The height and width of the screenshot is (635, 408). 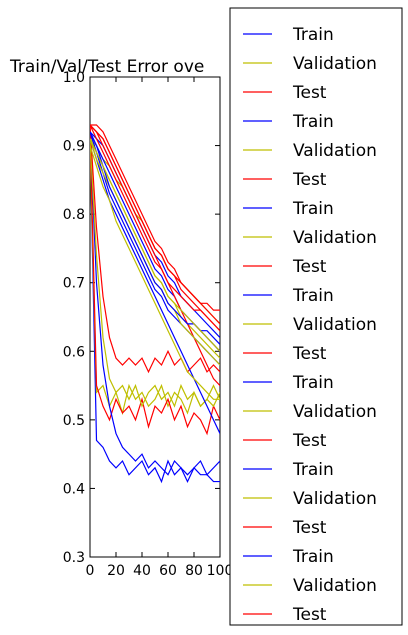 I want to click on x-tick-label: 100, so click(x=220, y=571).